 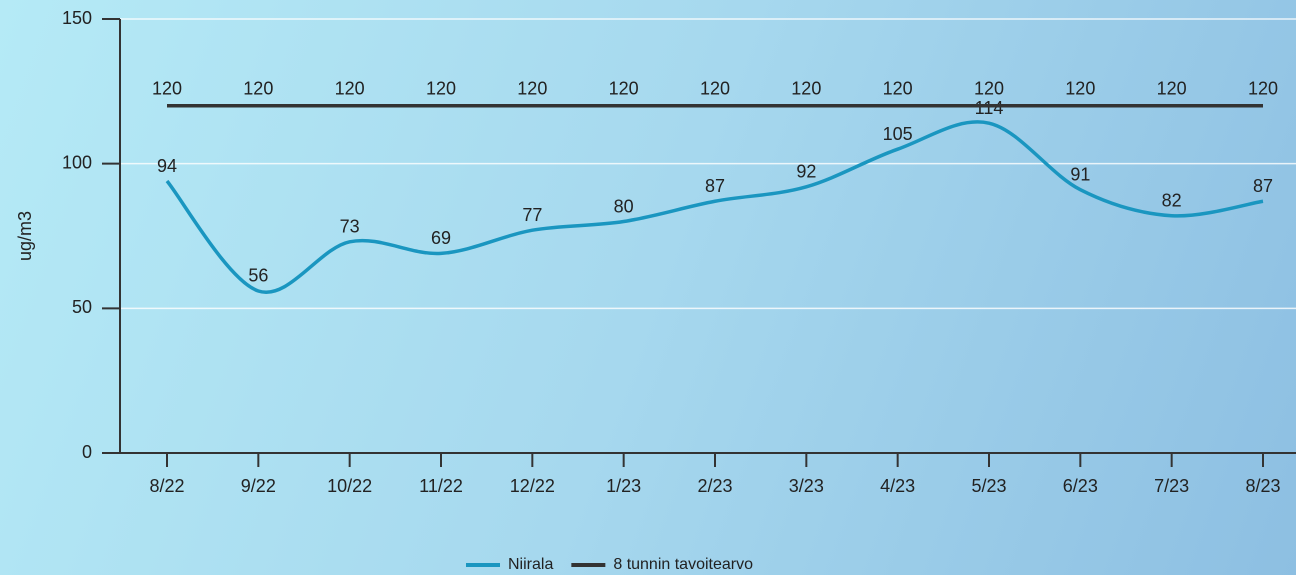 What do you see at coordinates (532, 486) in the screenshot?
I see `x-tick-label: 12/22` at bounding box center [532, 486].